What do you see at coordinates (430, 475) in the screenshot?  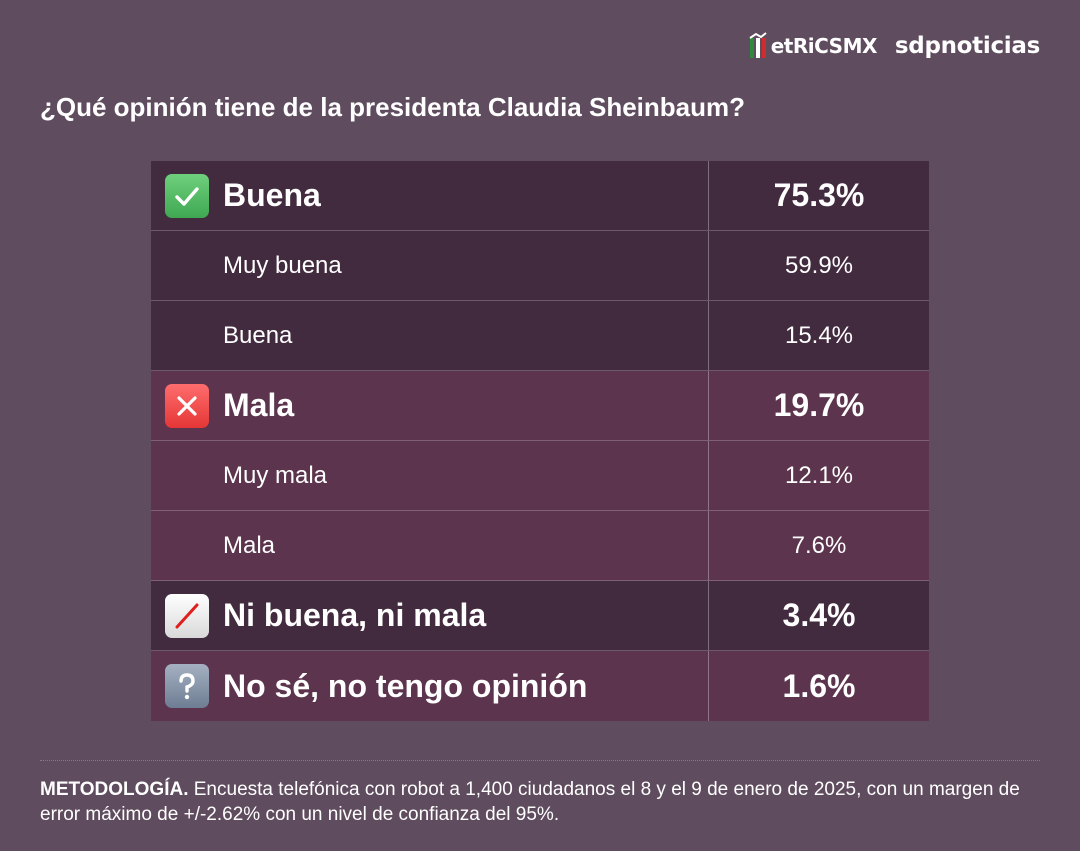 I see `row-label-cell: Muy mala` at bounding box center [430, 475].